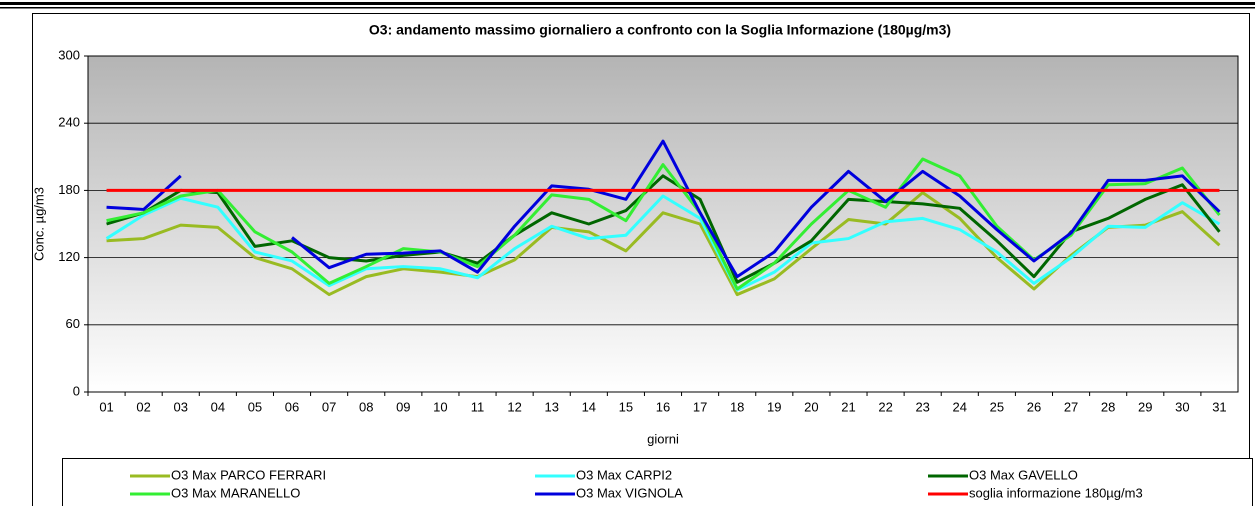  I want to click on x-tick-label: 04, so click(218, 406).